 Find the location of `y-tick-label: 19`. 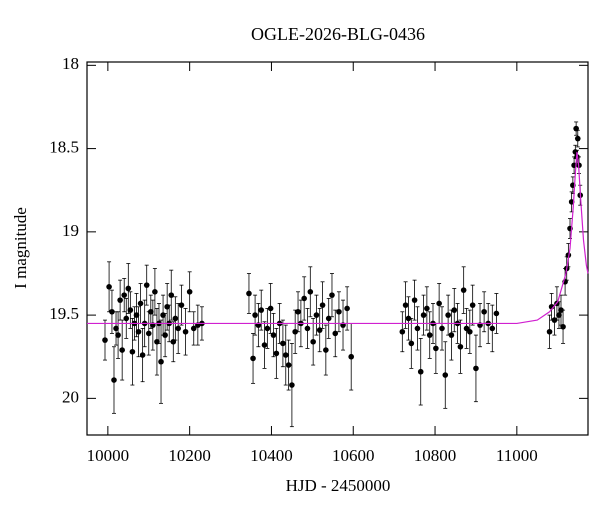

y-tick-label: 19 is located at coordinates (70, 230).